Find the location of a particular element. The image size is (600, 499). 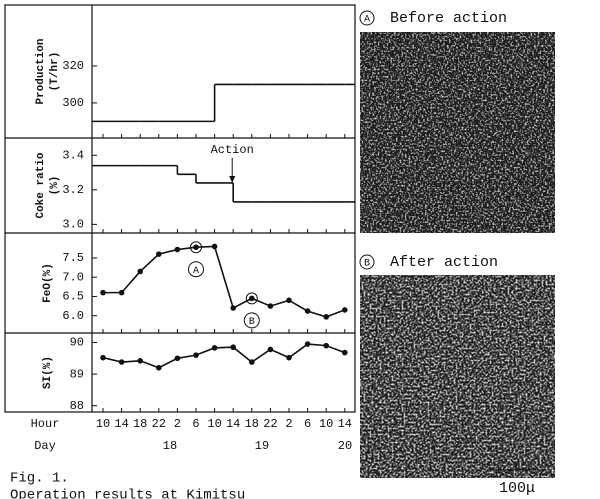

y-tick-label: 7.0 is located at coordinates (73, 277).